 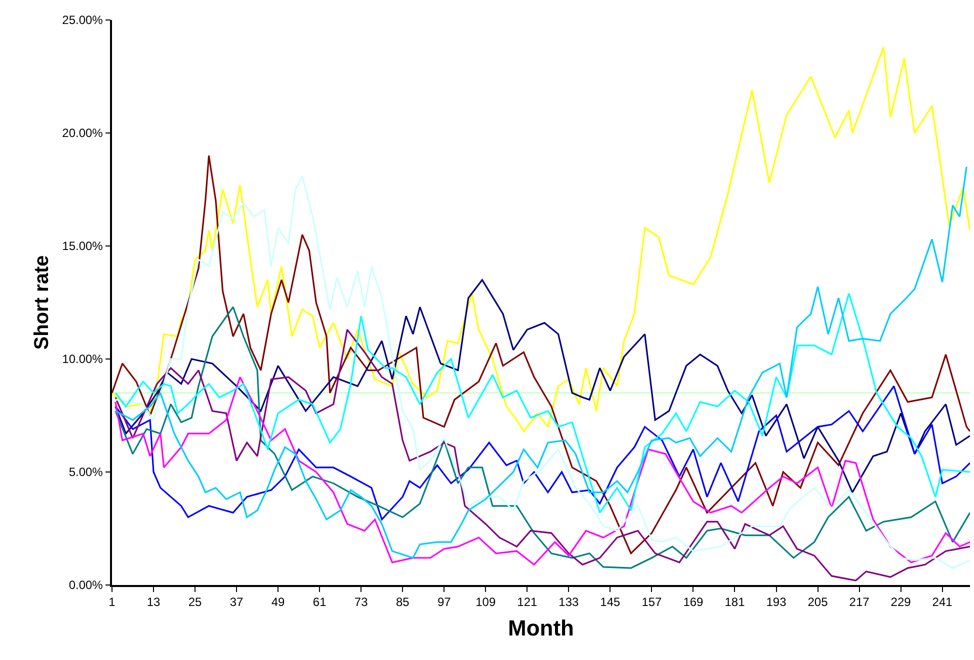 What do you see at coordinates (319, 602) in the screenshot?
I see `x-tick-label: 61` at bounding box center [319, 602].